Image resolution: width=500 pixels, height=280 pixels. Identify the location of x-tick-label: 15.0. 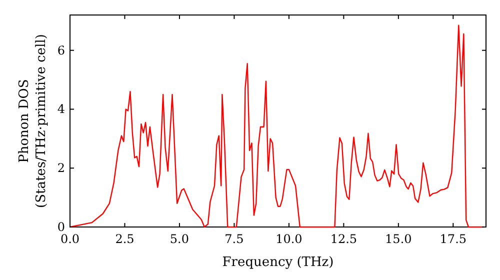
(398, 239).